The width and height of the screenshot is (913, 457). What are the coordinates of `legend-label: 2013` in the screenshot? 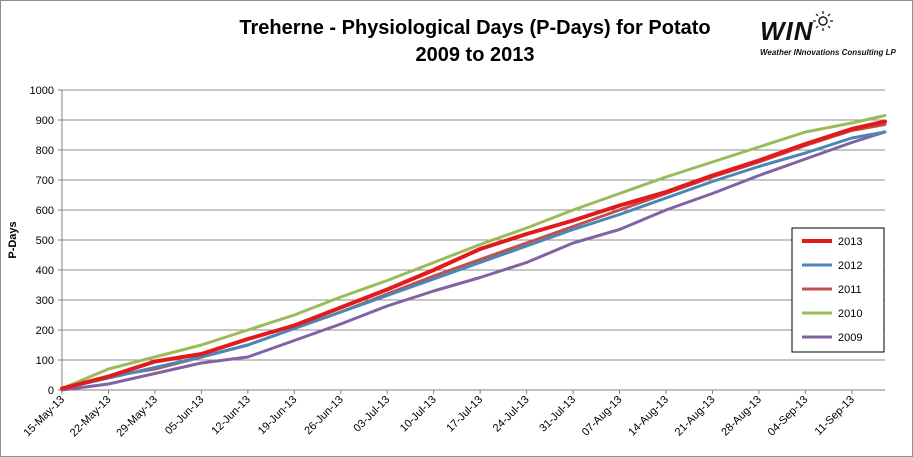 It's located at (850, 242).